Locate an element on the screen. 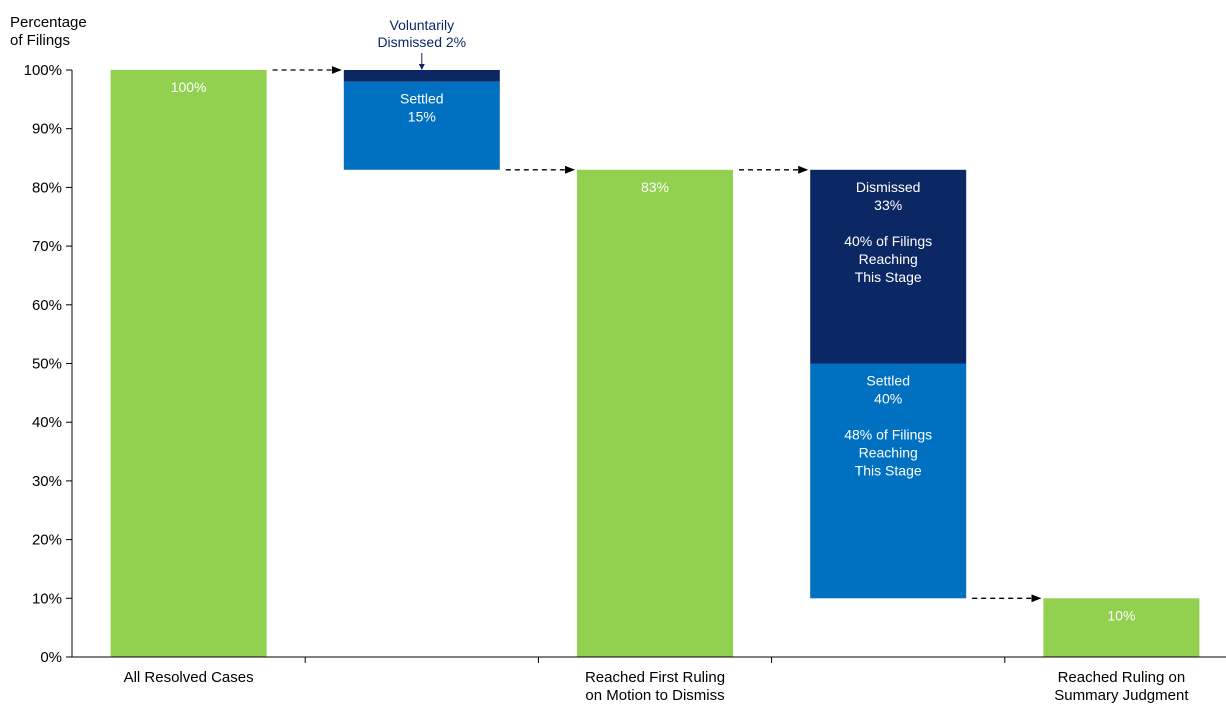 The width and height of the screenshot is (1226, 706). y-axis-label-line: Percentage is located at coordinates (48, 22).